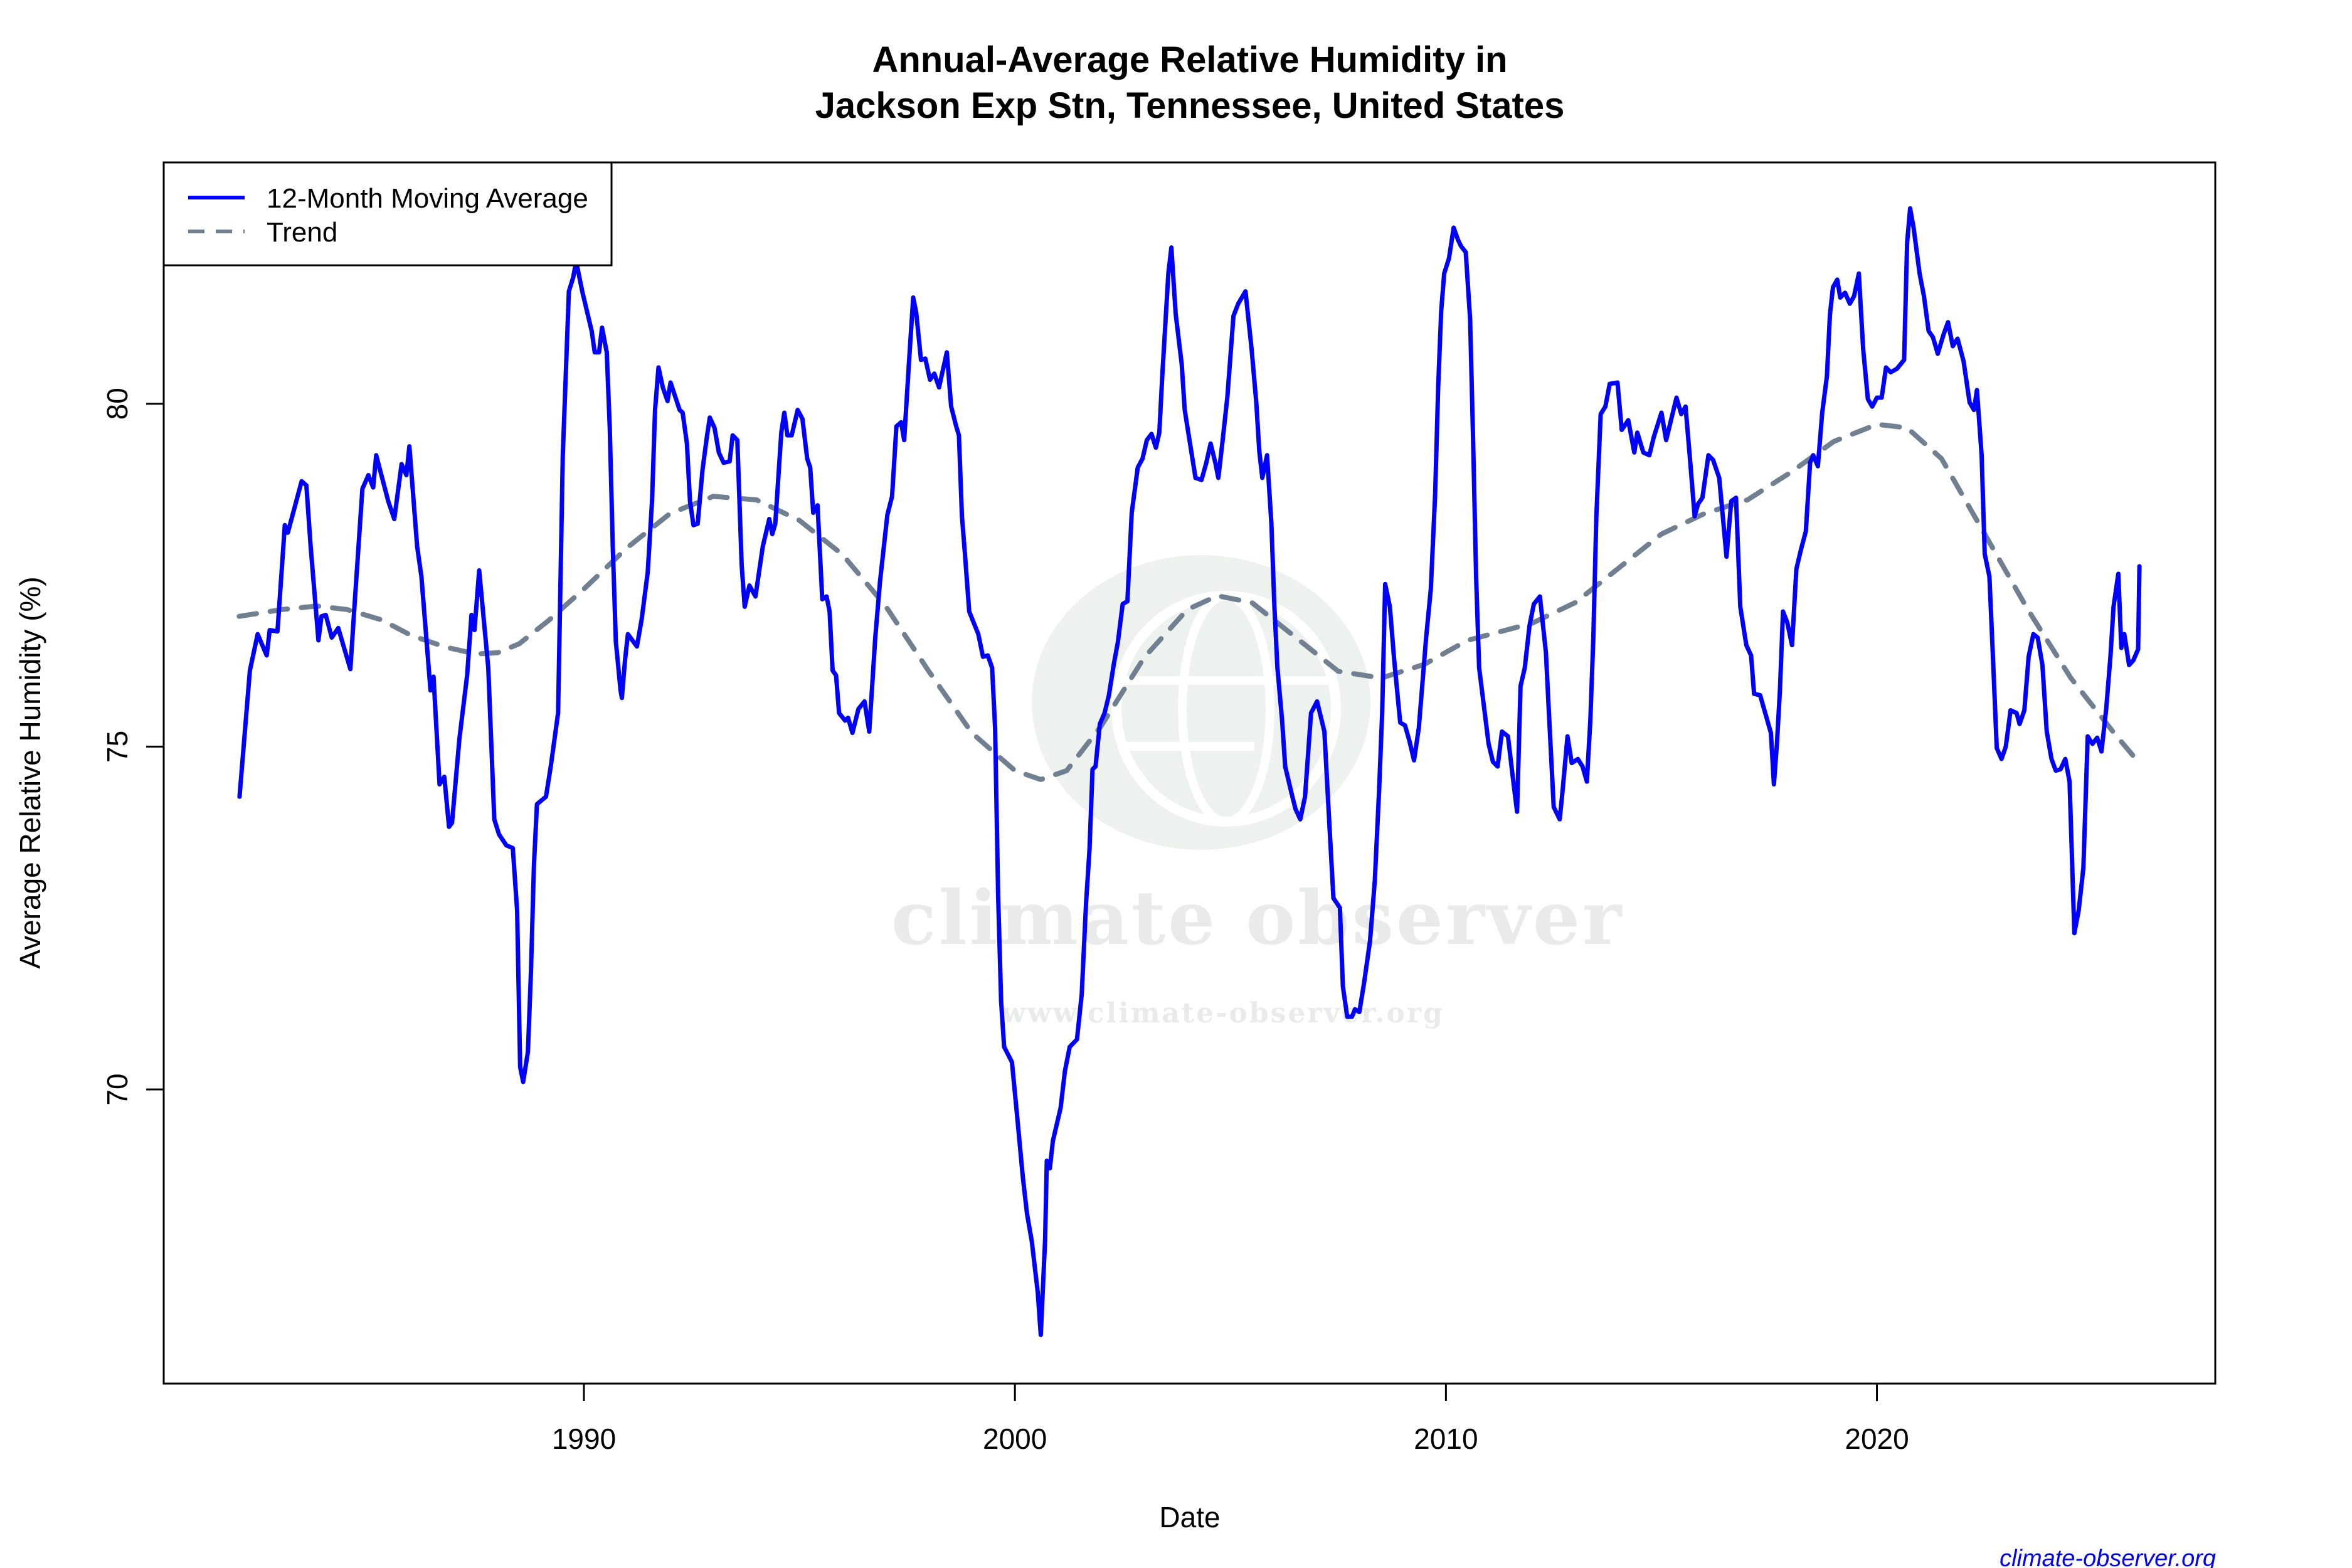  I want to click on y-axis: 70 75 80, so click(132, 747).